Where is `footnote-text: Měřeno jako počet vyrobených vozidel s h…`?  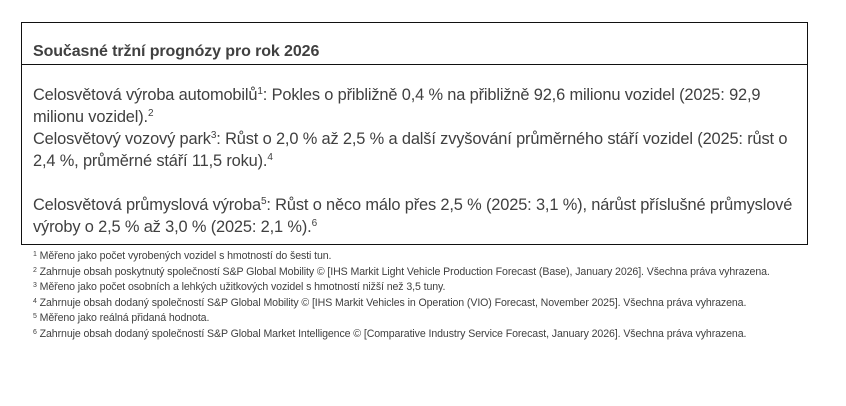 footnote-text: Měřeno jako počet vyrobených vozidel s h… is located at coordinates (184, 256).